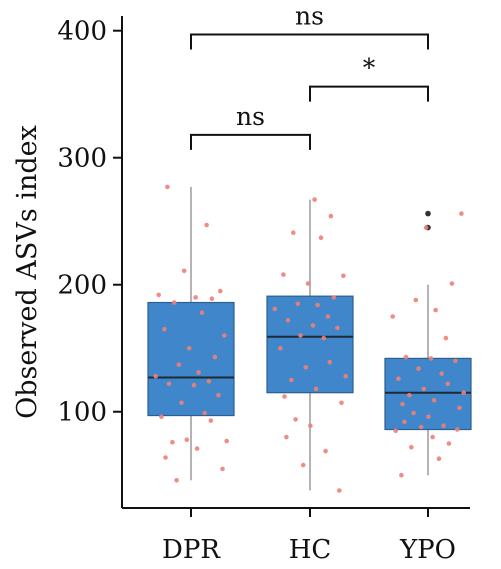 The width and height of the screenshot is (501, 569). Describe the element at coordinates (250, 116) in the screenshot. I see `significance-label-dpr-hc: ns` at that location.